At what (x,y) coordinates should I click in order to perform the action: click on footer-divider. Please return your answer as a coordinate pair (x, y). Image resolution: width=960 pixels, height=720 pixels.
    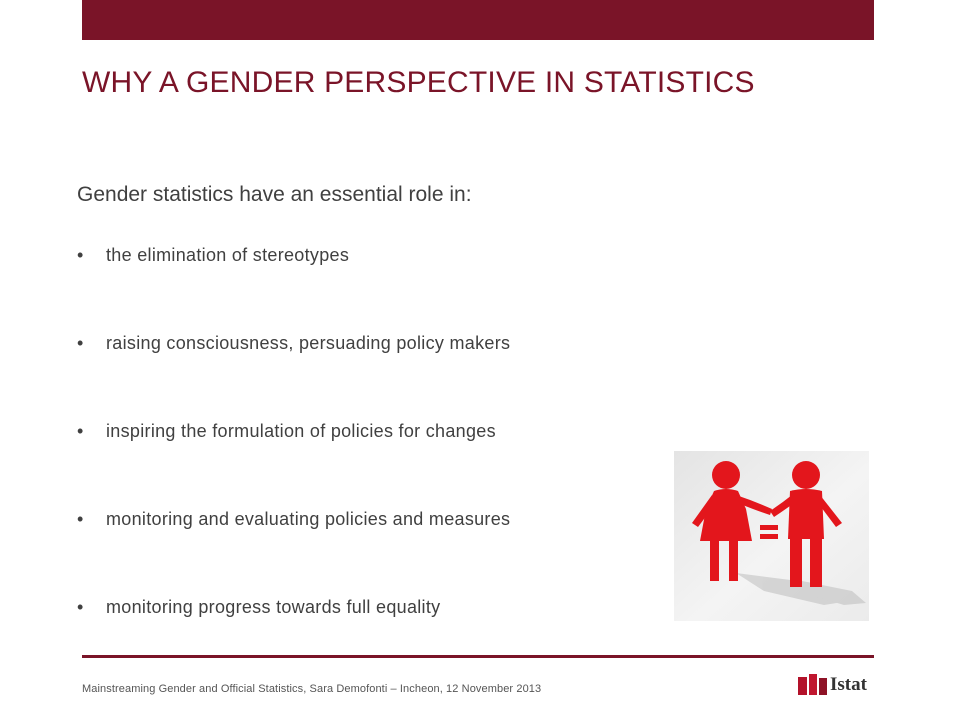
    Looking at the image, I should click on (478, 656).